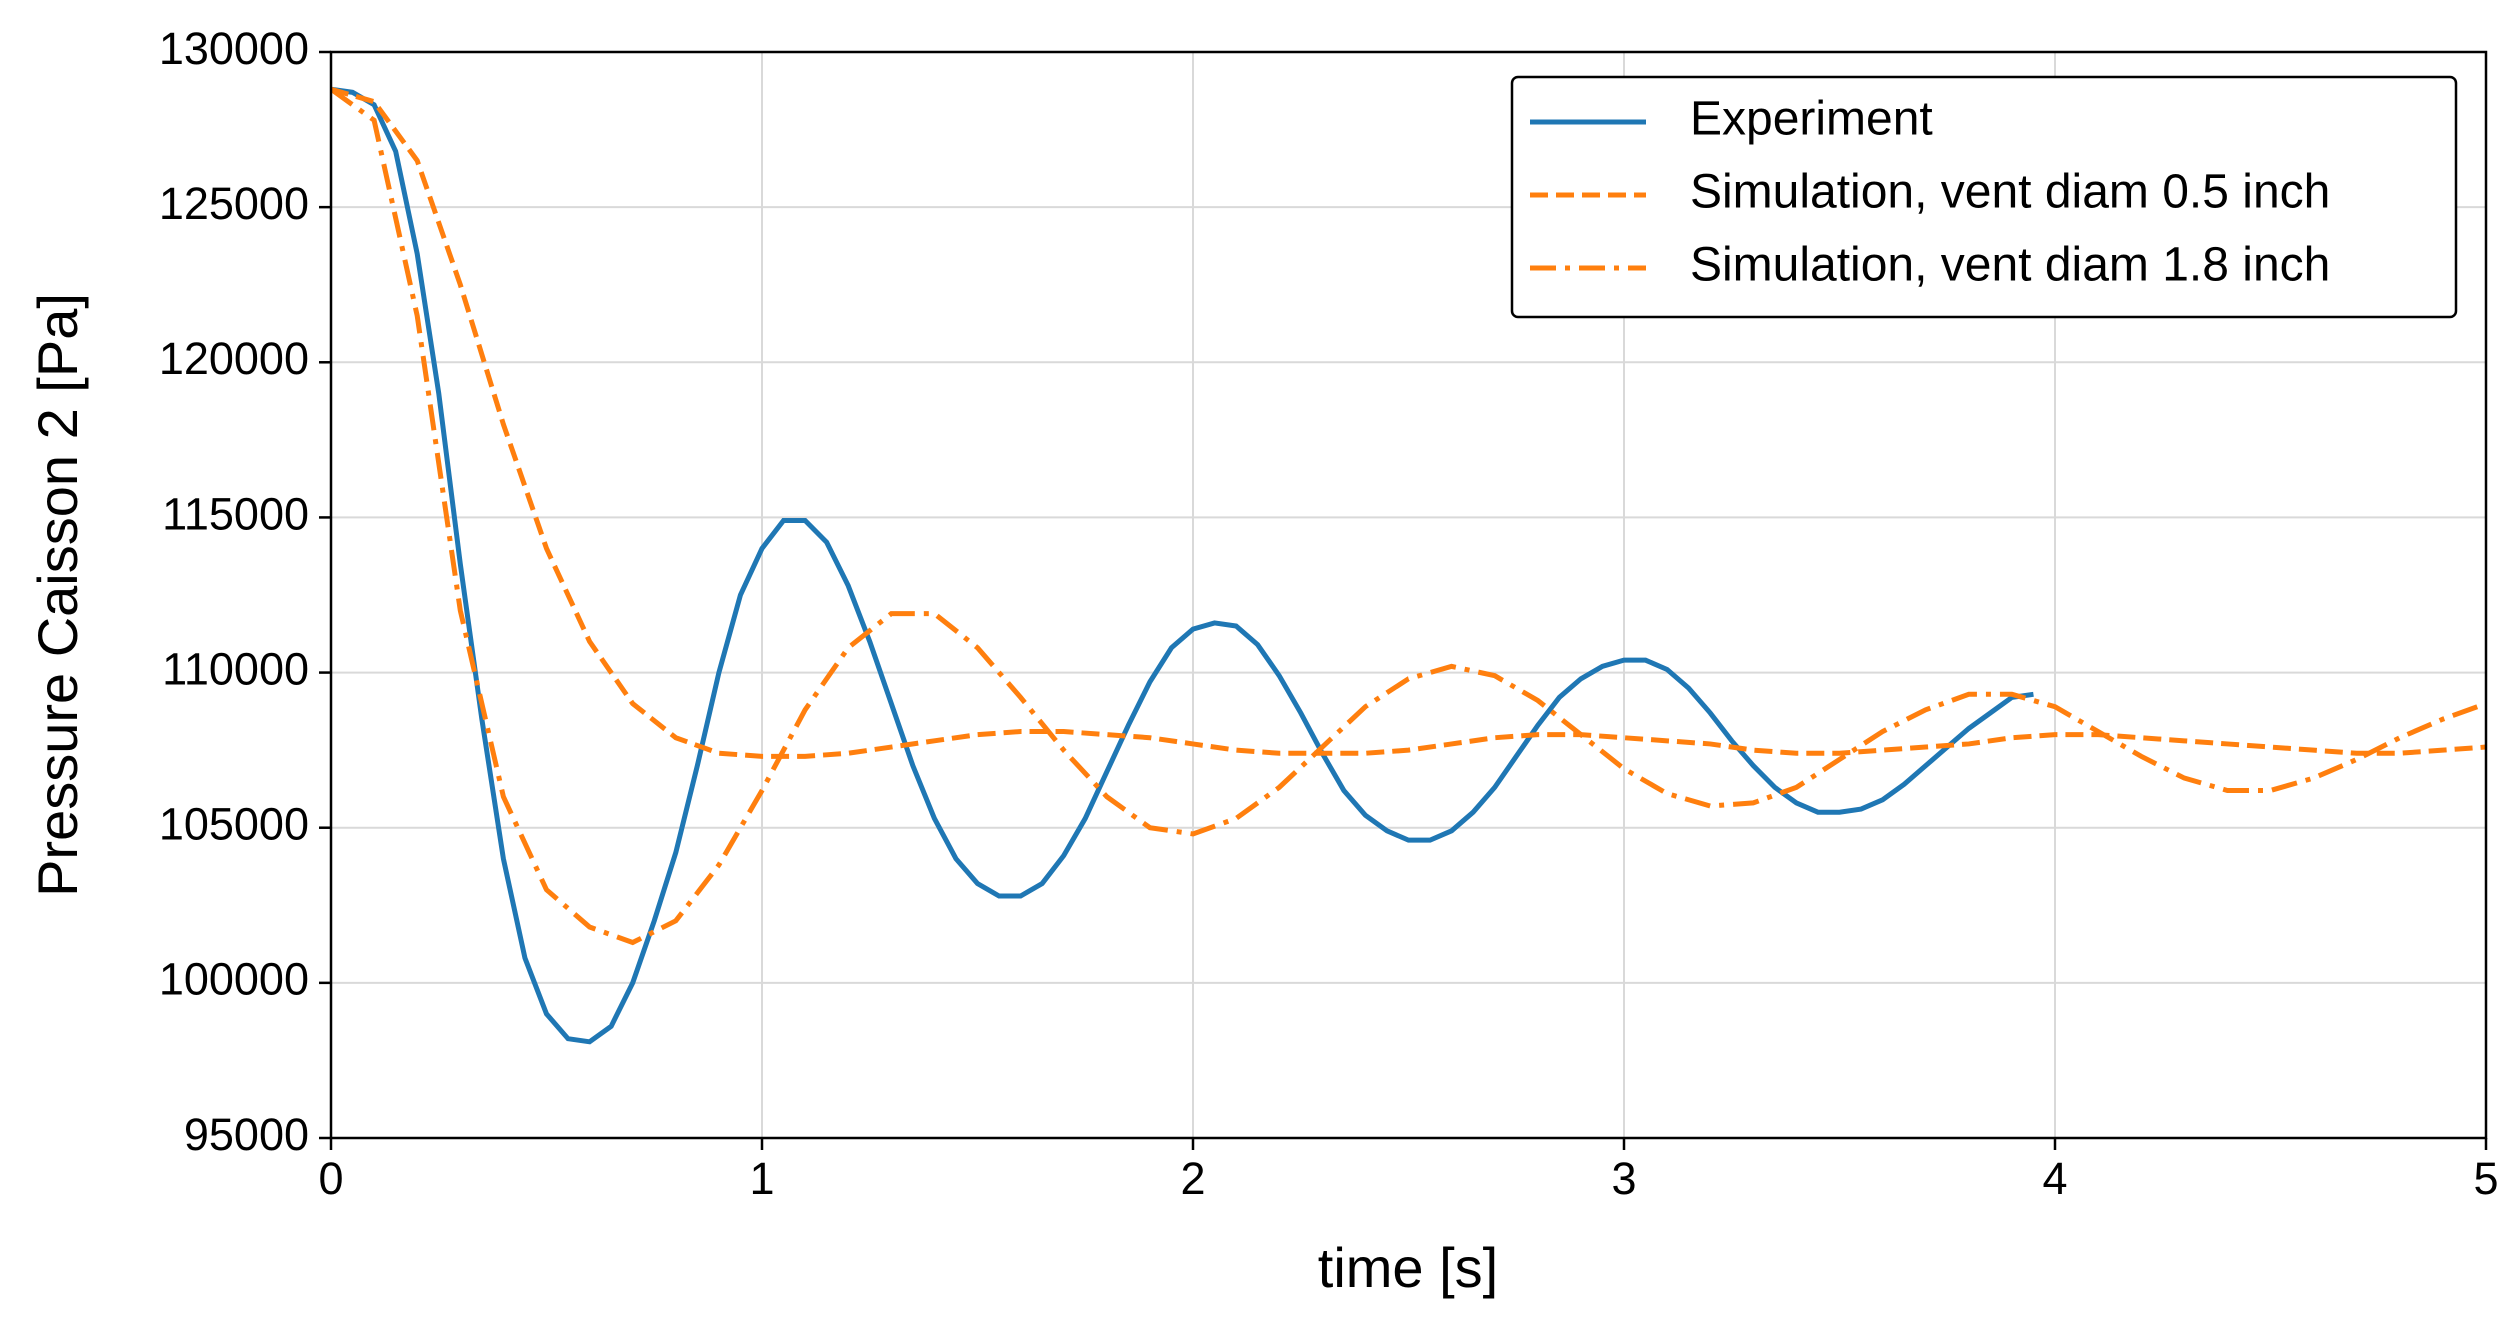 The image size is (2518, 1318). I want to click on y-tick-label: 130000, so click(234, 48).